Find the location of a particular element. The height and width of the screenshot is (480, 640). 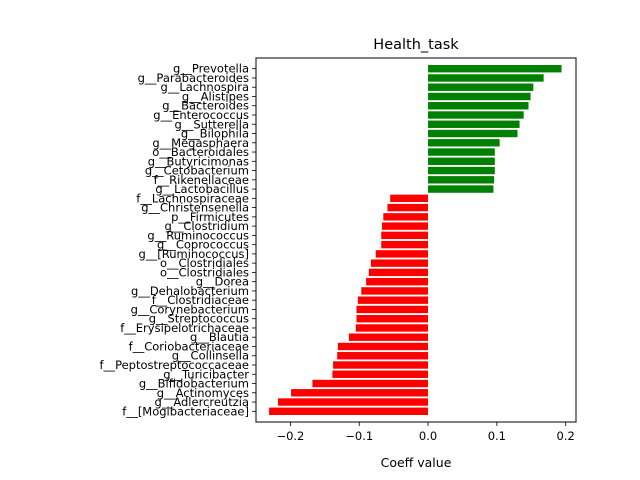

category-label-17: g__Clostridium is located at coordinates (207, 226).